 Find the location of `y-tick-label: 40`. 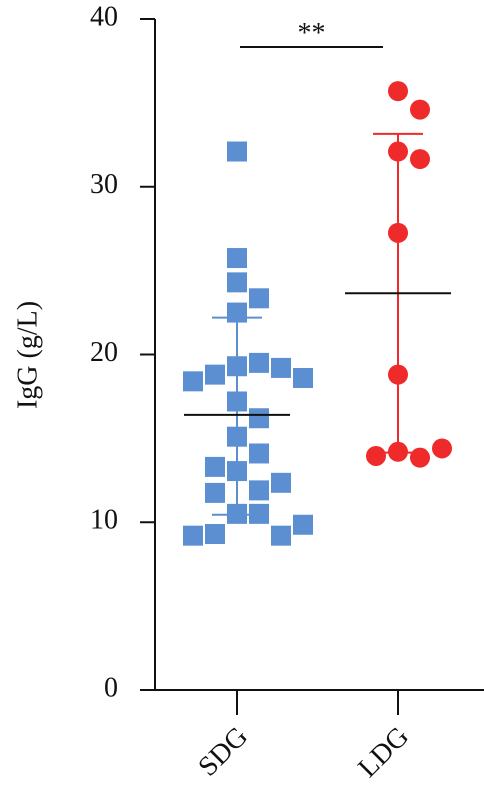

y-tick-label: 40 is located at coordinates (104, 16).